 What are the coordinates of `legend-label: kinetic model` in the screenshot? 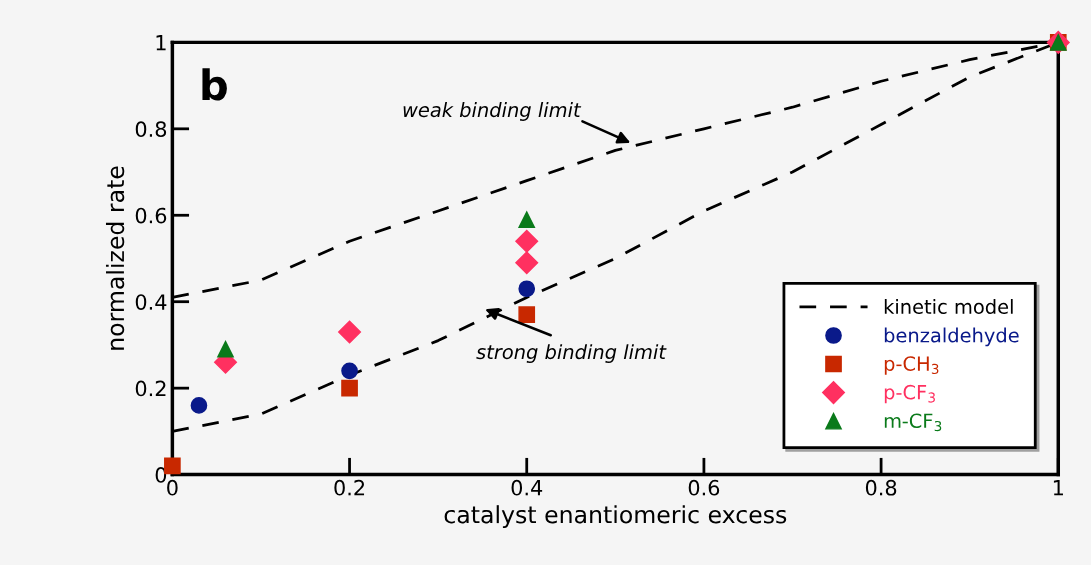 It's located at (948, 306).